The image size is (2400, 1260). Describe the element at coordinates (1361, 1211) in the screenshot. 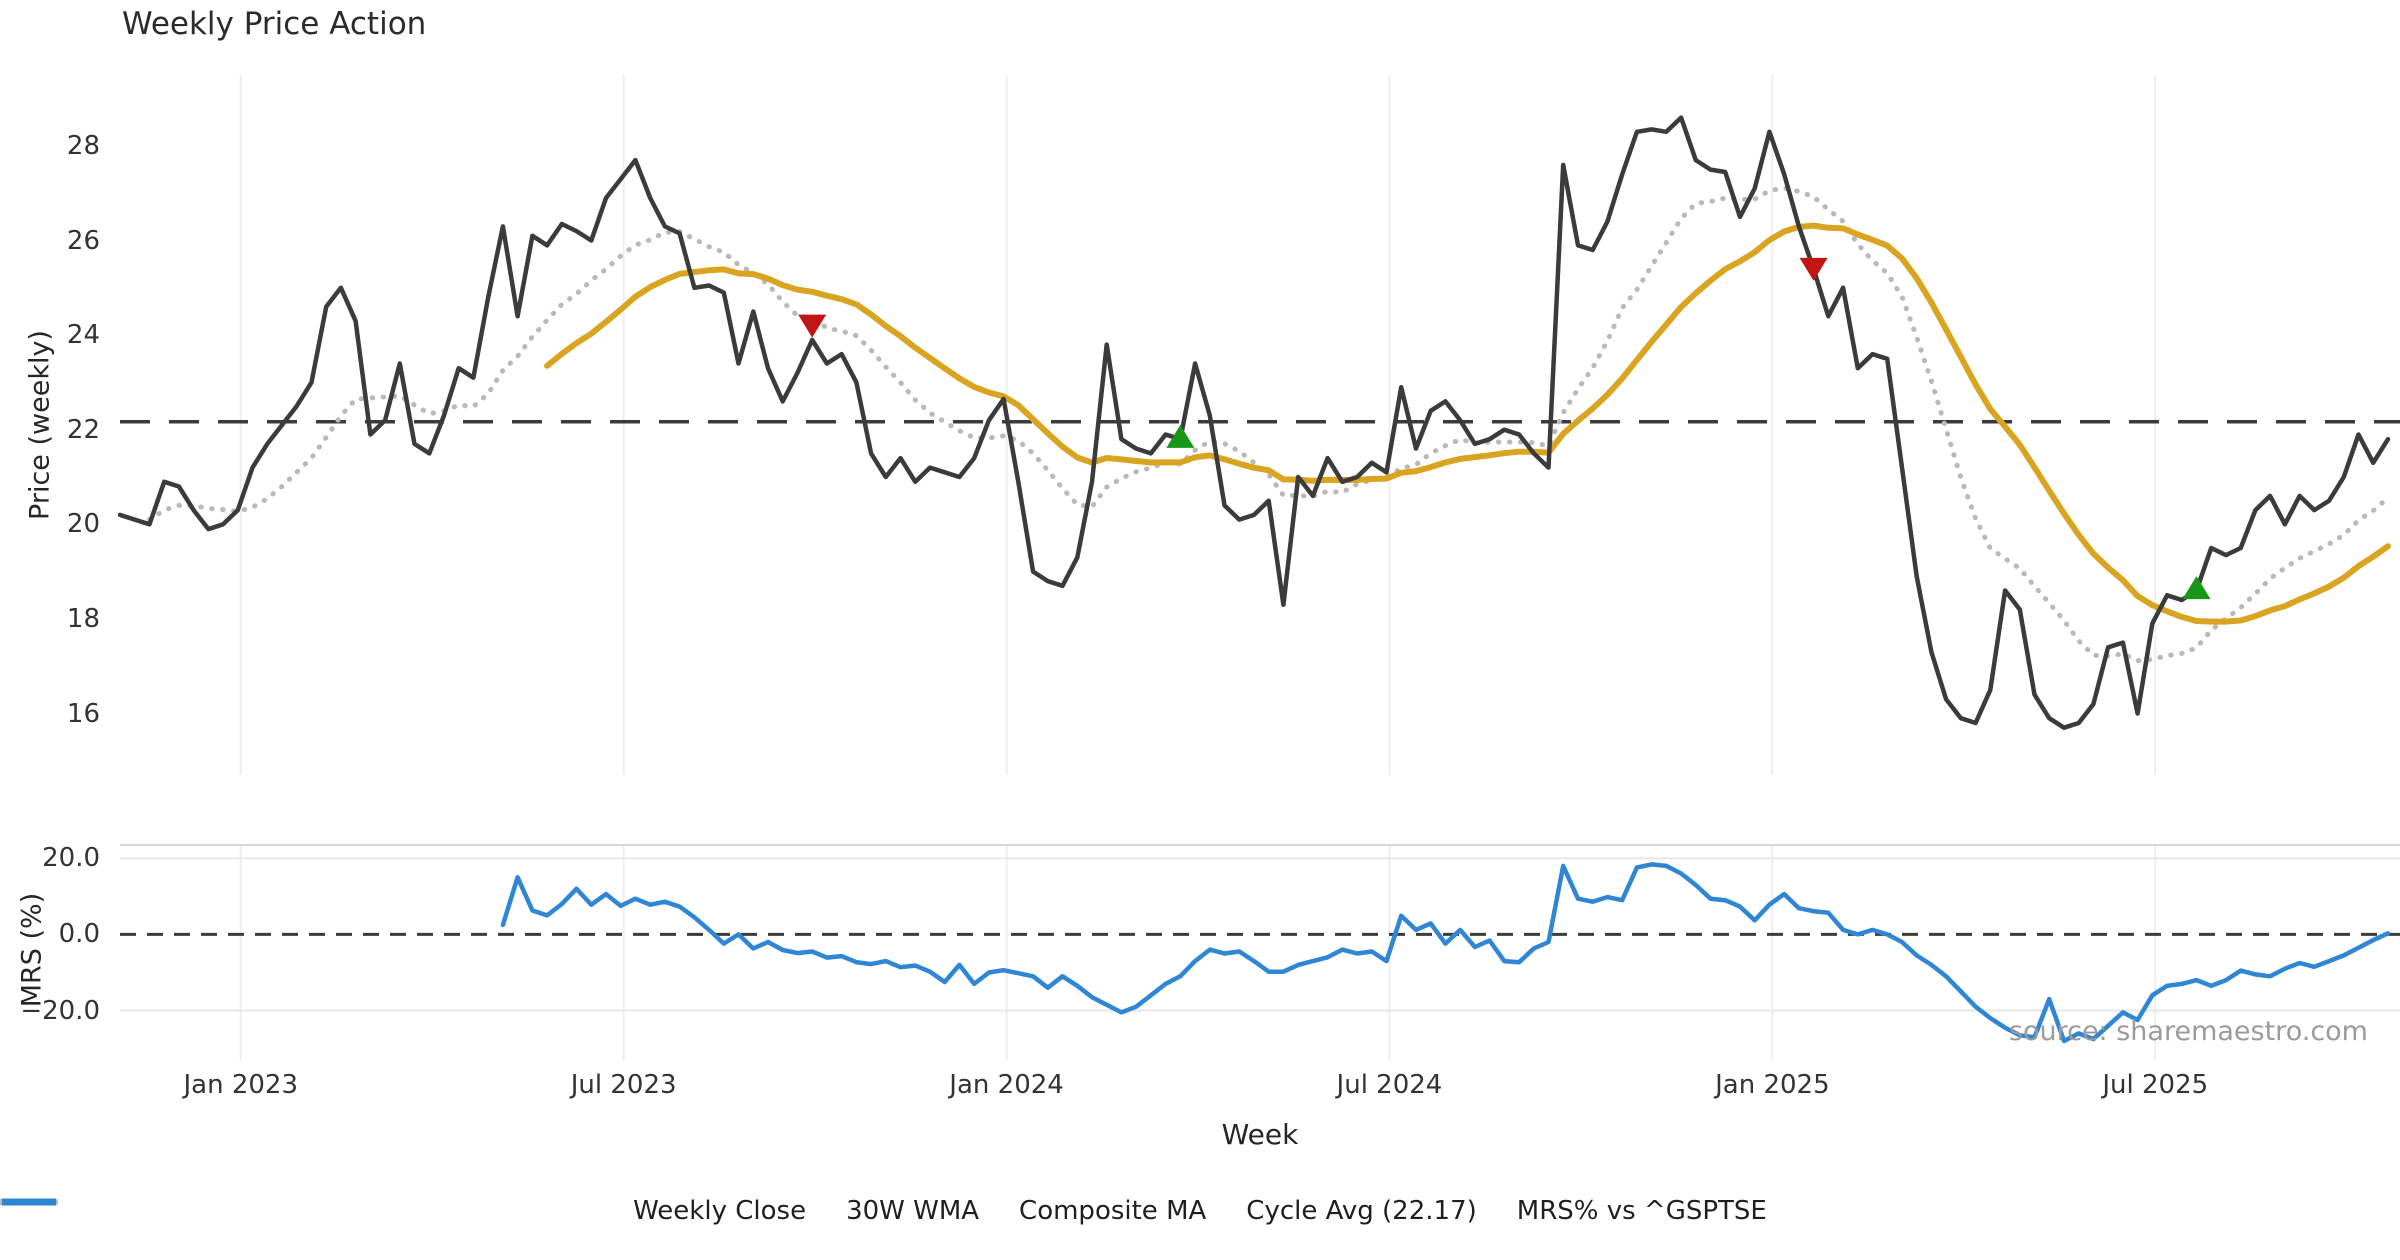

I see `legend-label: Cycle Avg (22.17)` at that location.